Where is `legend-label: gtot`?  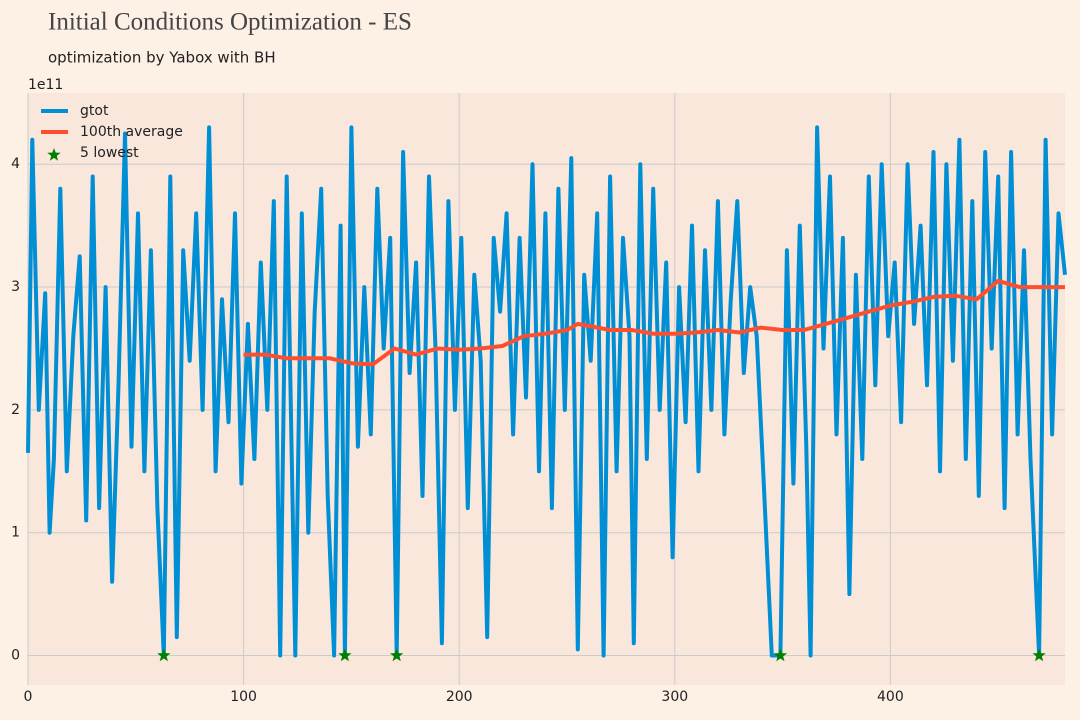
legend-label: gtot is located at coordinates (94, 111).